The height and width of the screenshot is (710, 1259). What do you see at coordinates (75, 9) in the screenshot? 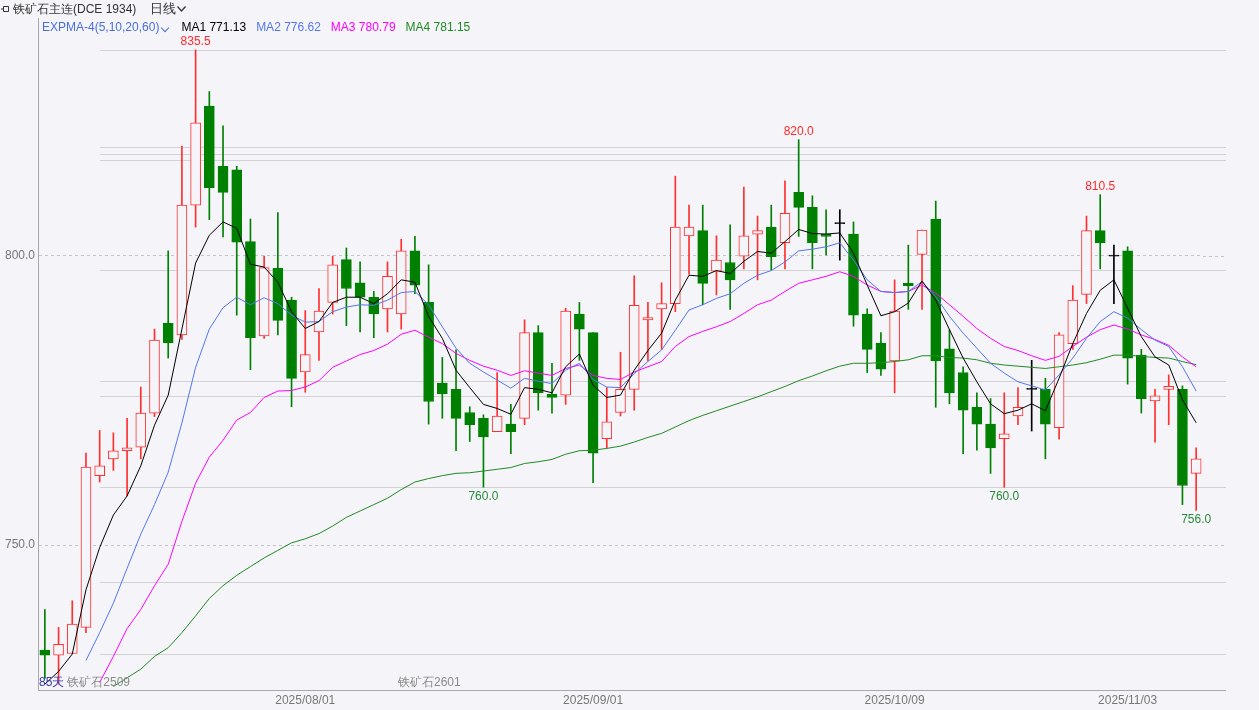
I see `chart-title: 铁矿石主连(DCE 1934)` at bounding box center [75, 9].